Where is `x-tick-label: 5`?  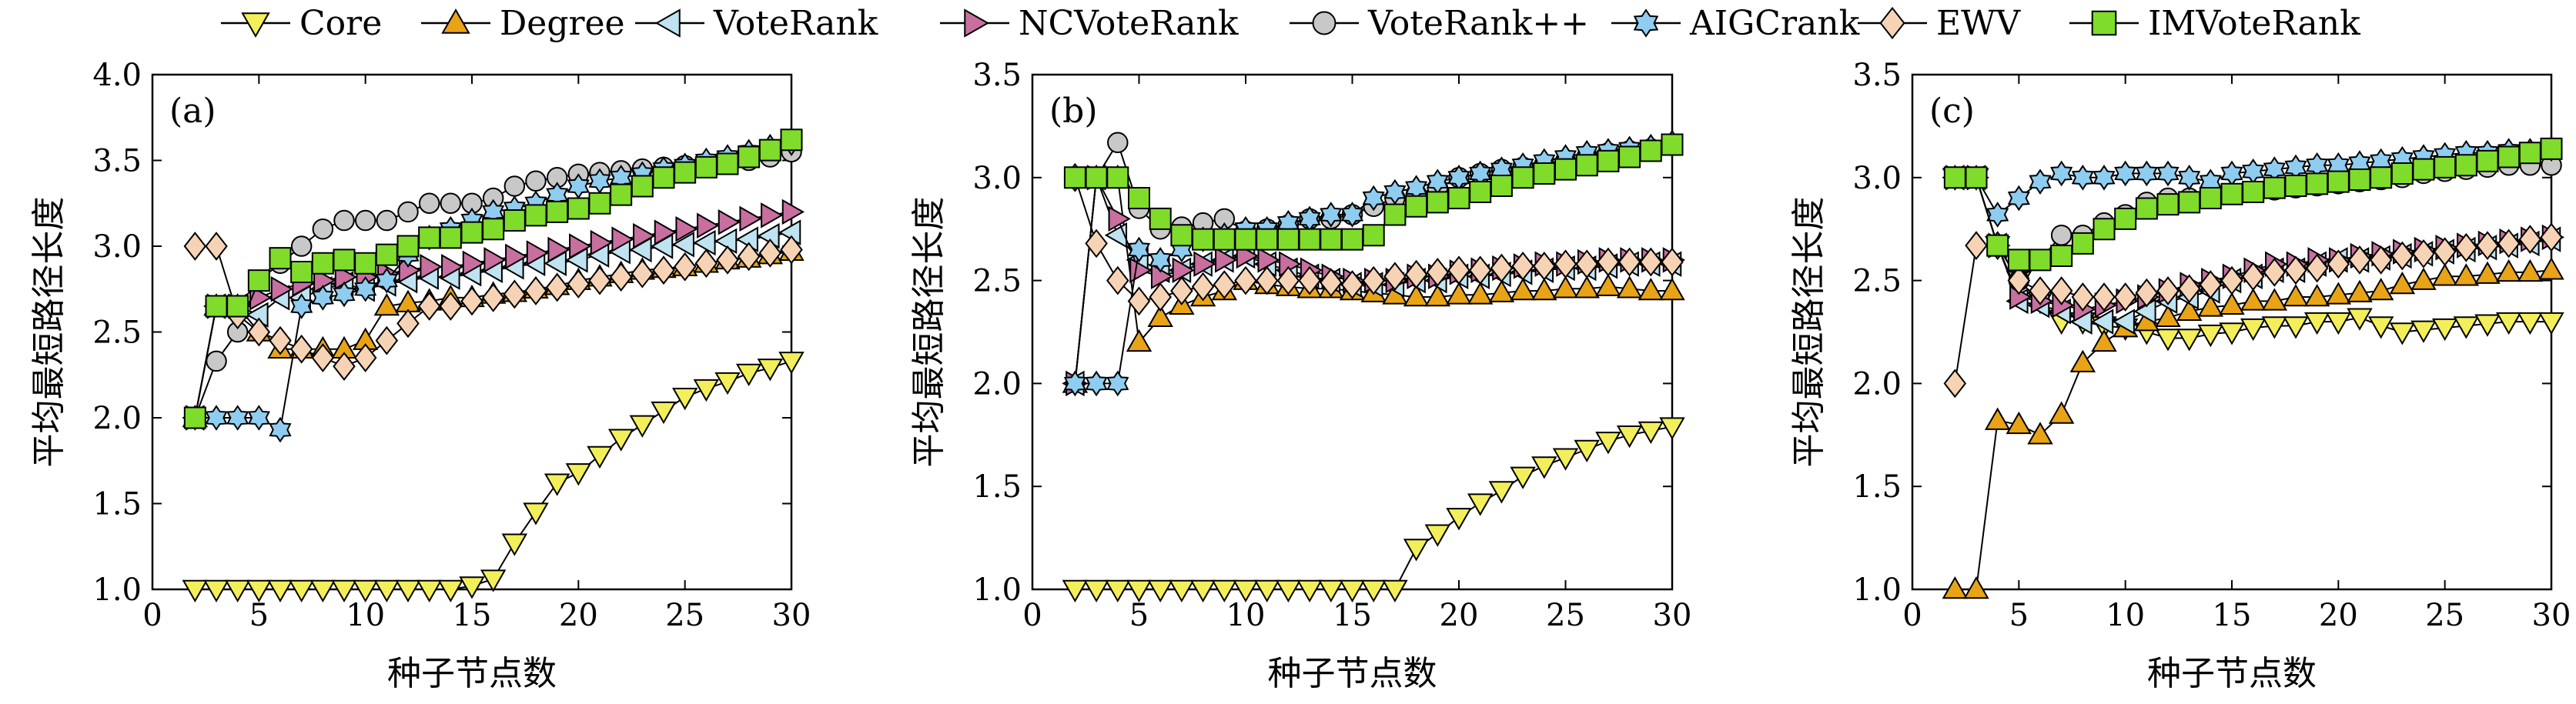
x-tick-label: 5 is located at coordinates (259, 616).